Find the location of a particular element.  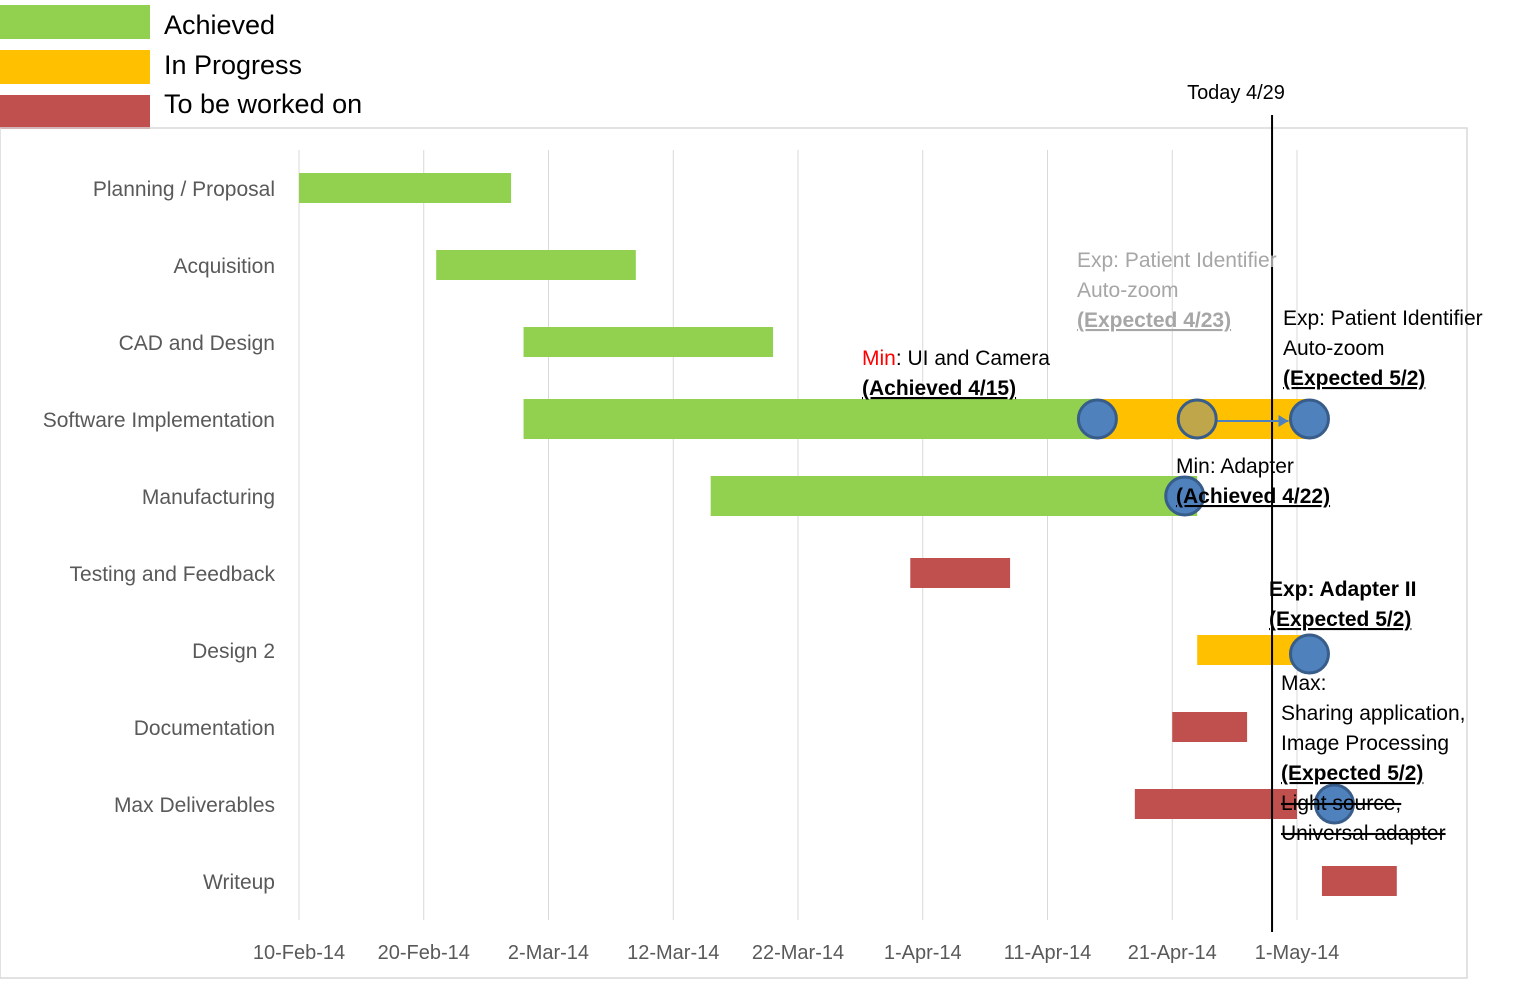

legend-label-achieved: Achieved is located at coordinates (220, 25).